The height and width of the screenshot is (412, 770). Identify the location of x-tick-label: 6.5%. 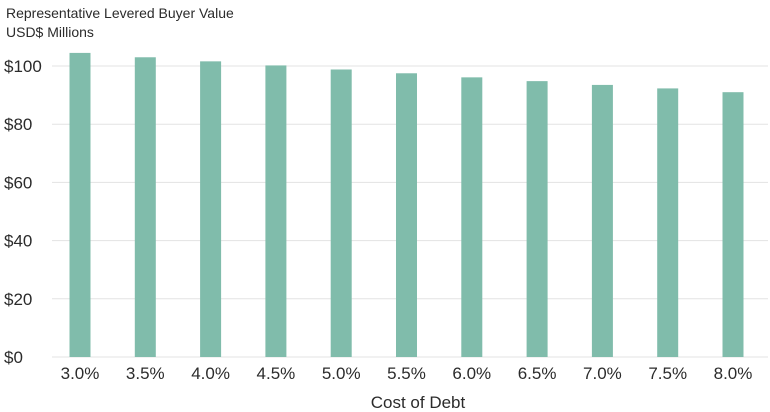
(537, 373).